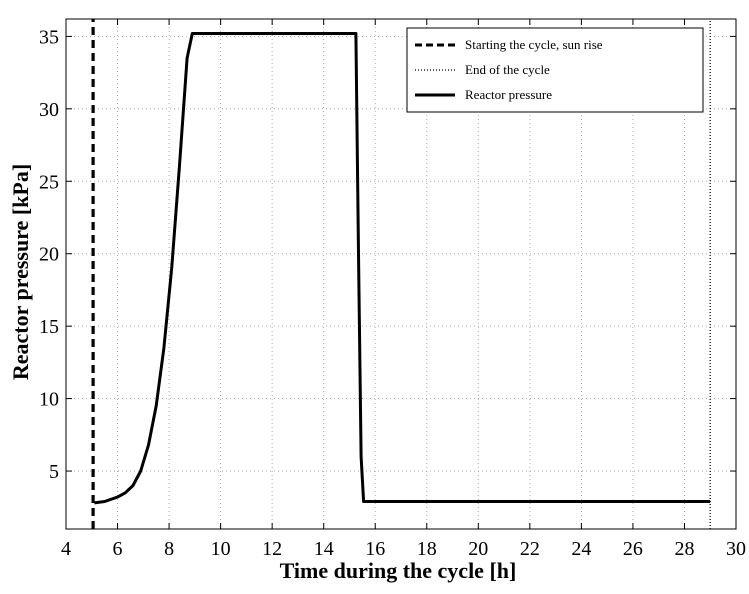  I want to click on y-tick-label: 10, so click(49, 400).